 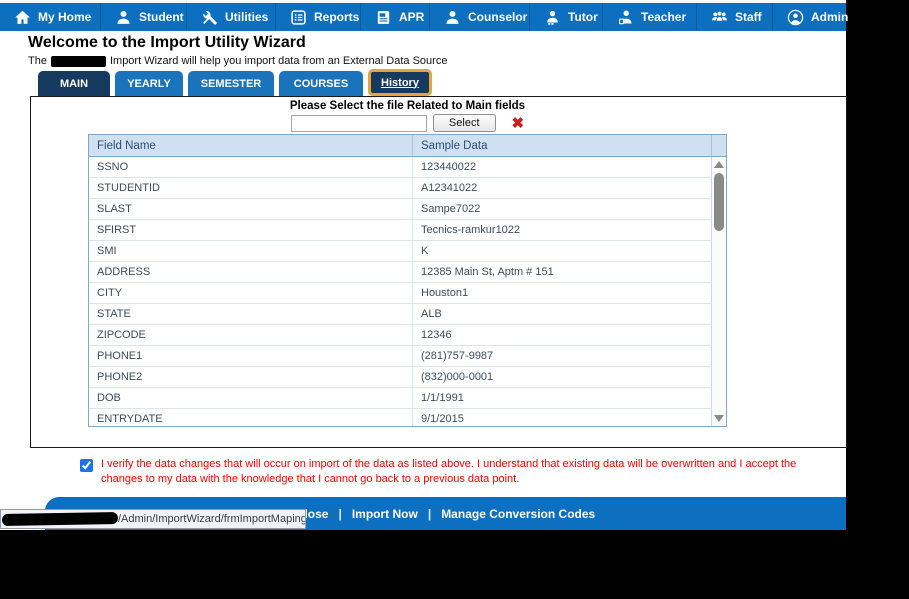 I want to click on table-row: SMI K, so click(x=400, y=251).